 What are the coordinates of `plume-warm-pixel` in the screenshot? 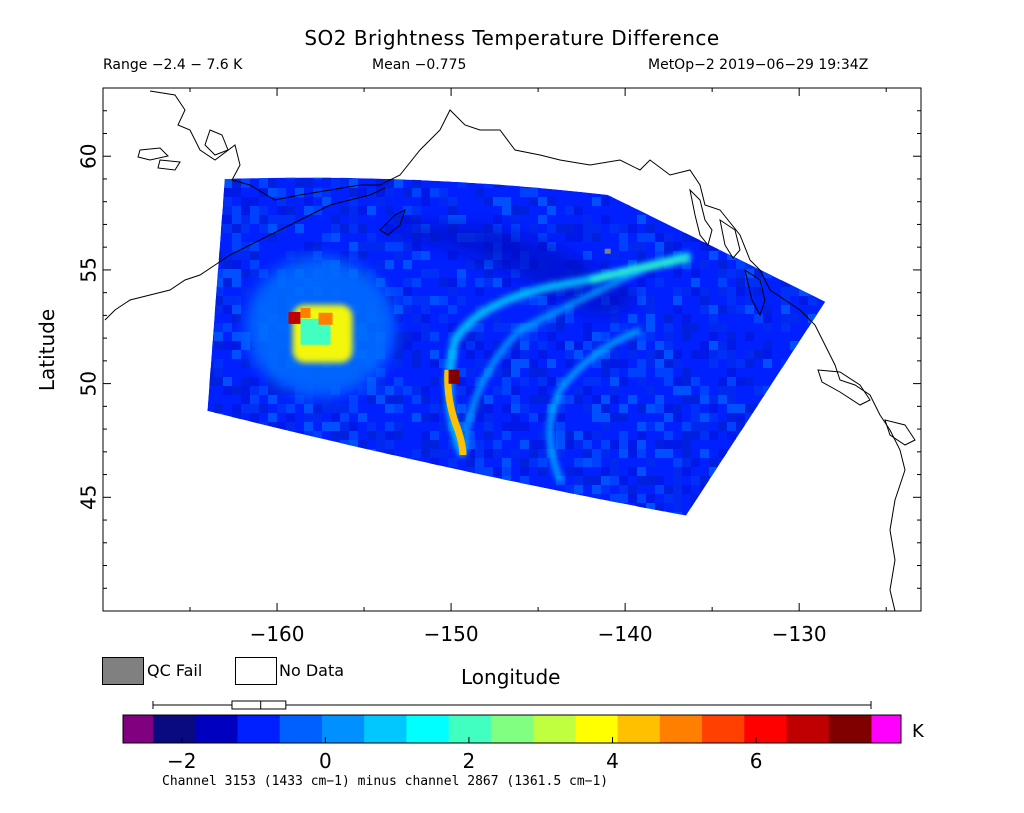 It's located at (305, 312).